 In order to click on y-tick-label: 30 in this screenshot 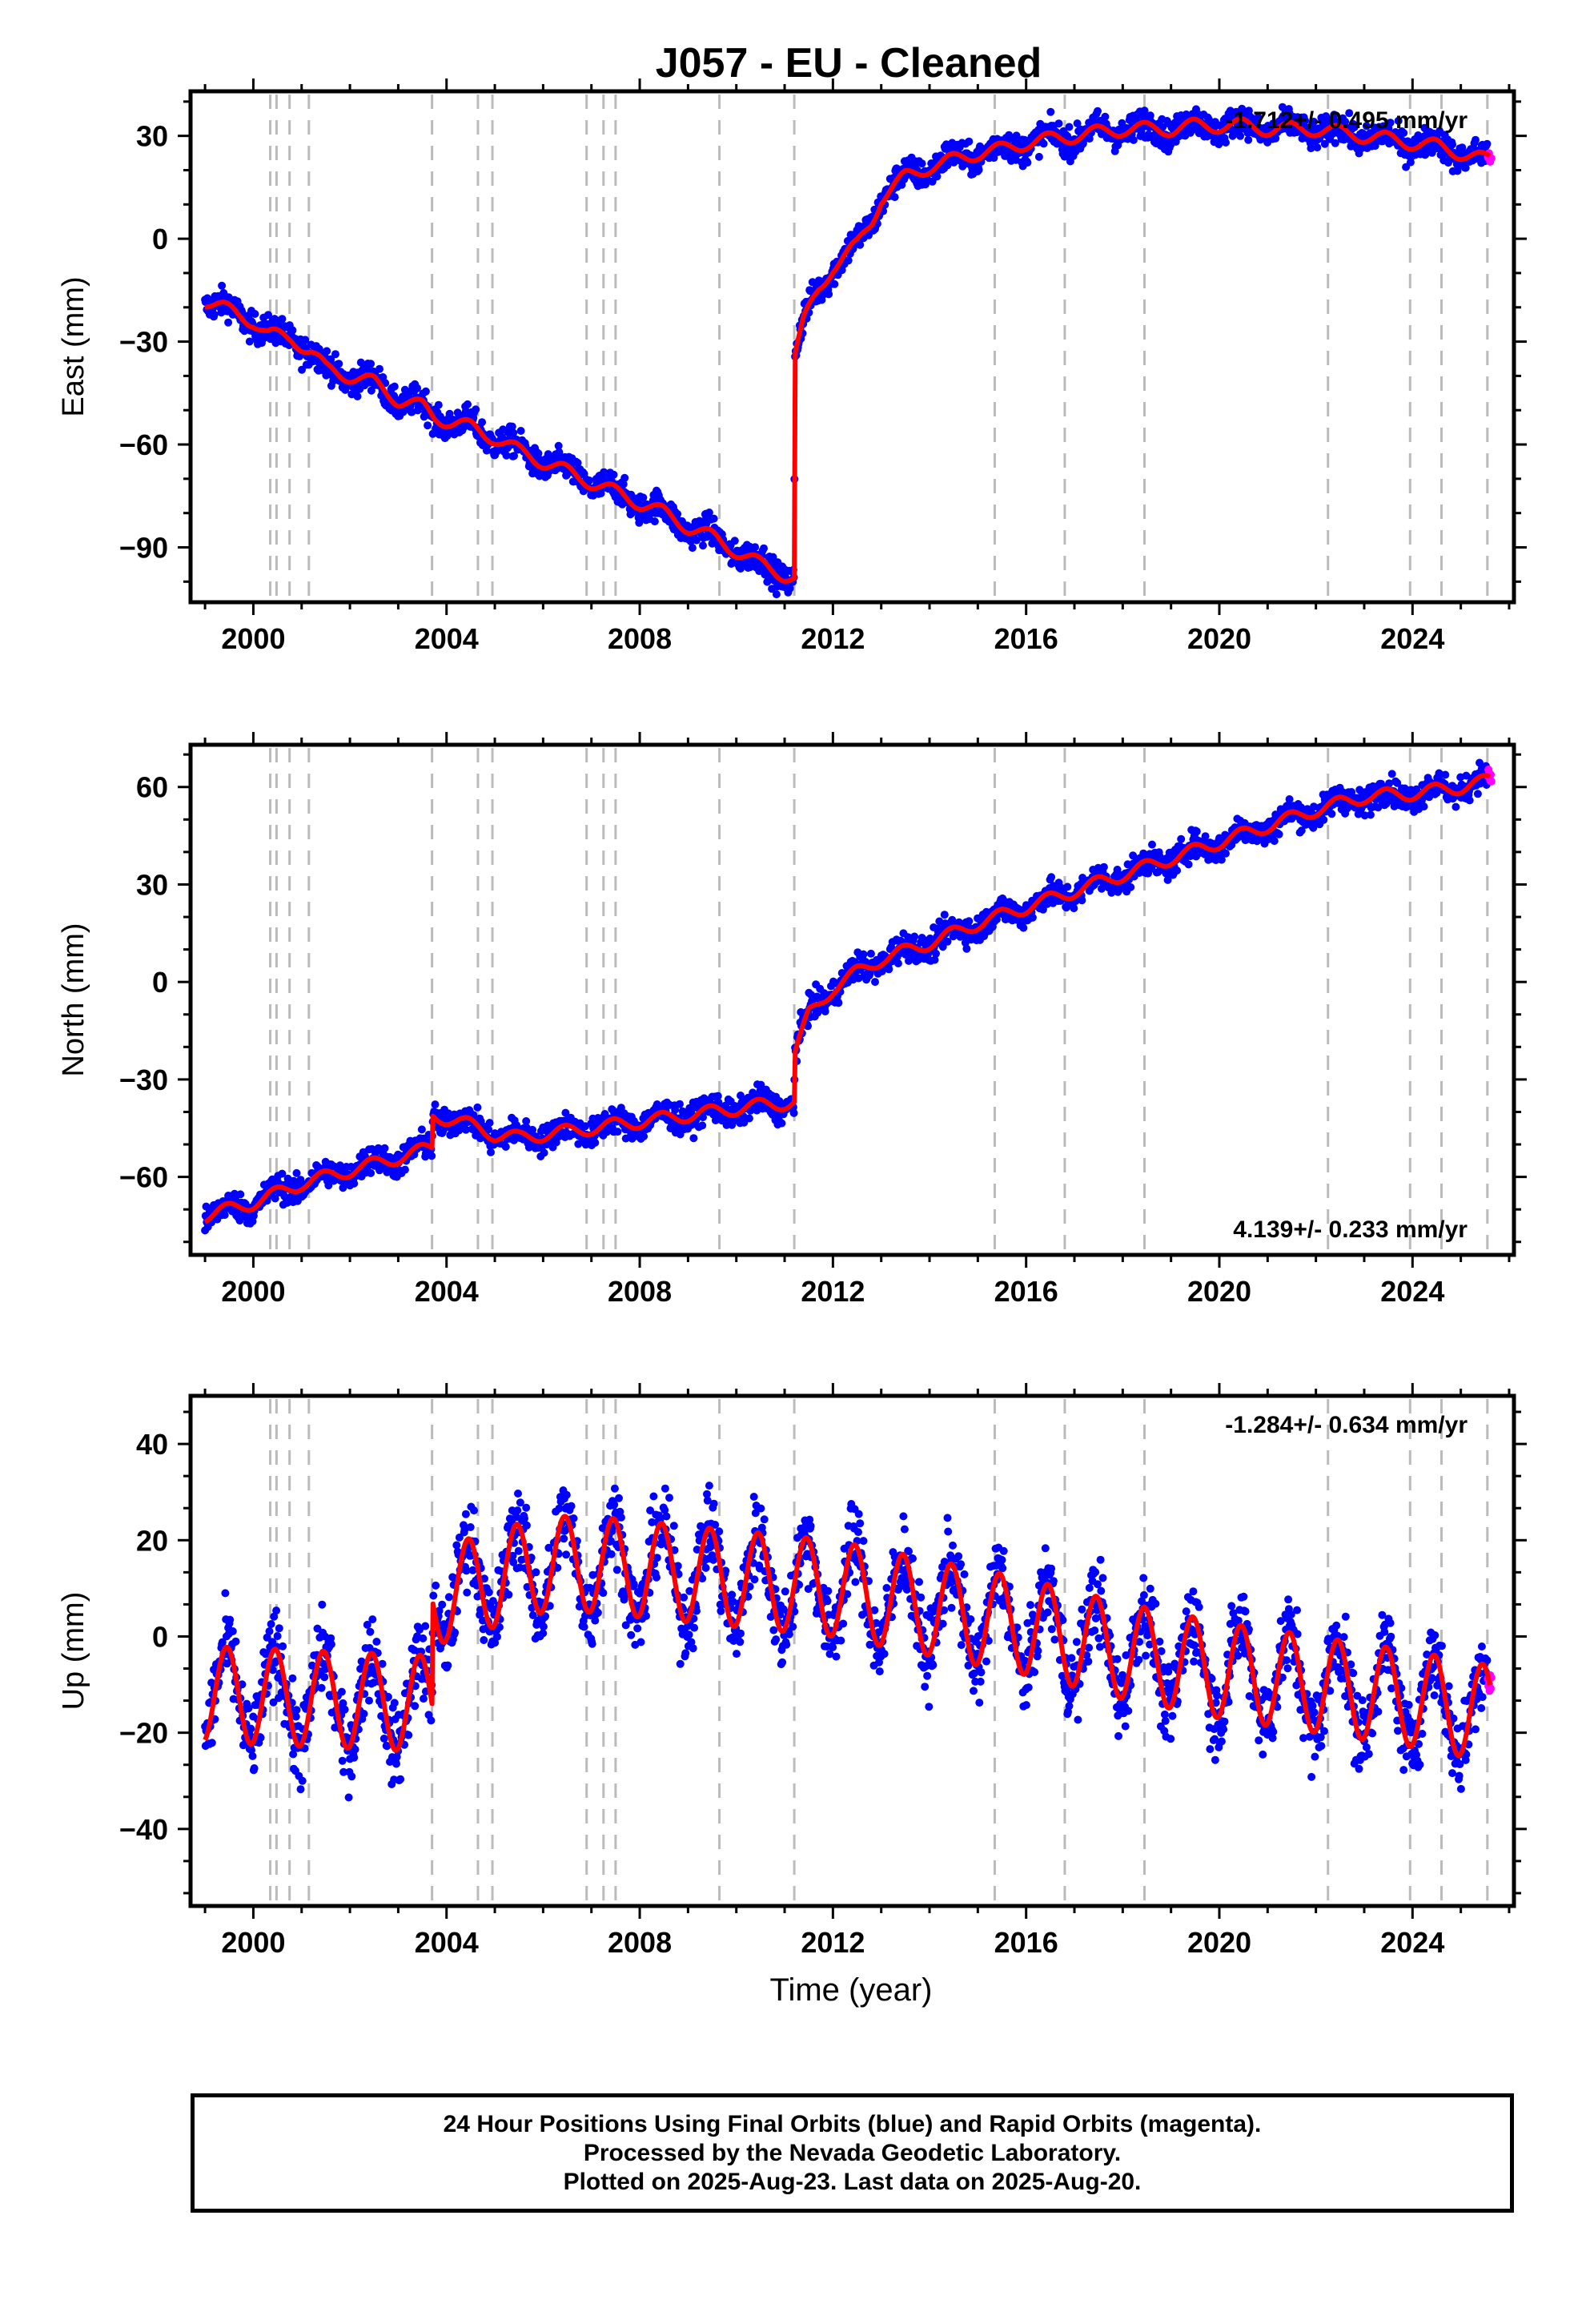, I will do `click(152, 884)`.